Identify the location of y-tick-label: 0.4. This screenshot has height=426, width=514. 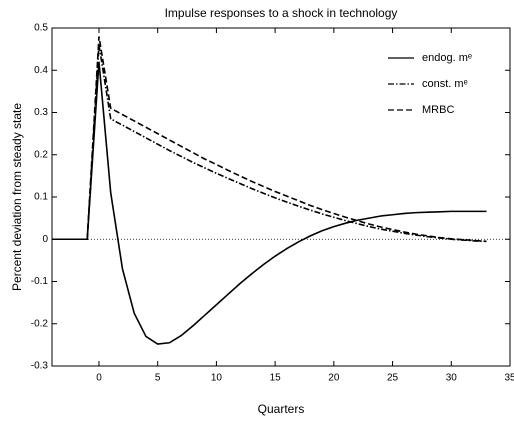
(41, 70).